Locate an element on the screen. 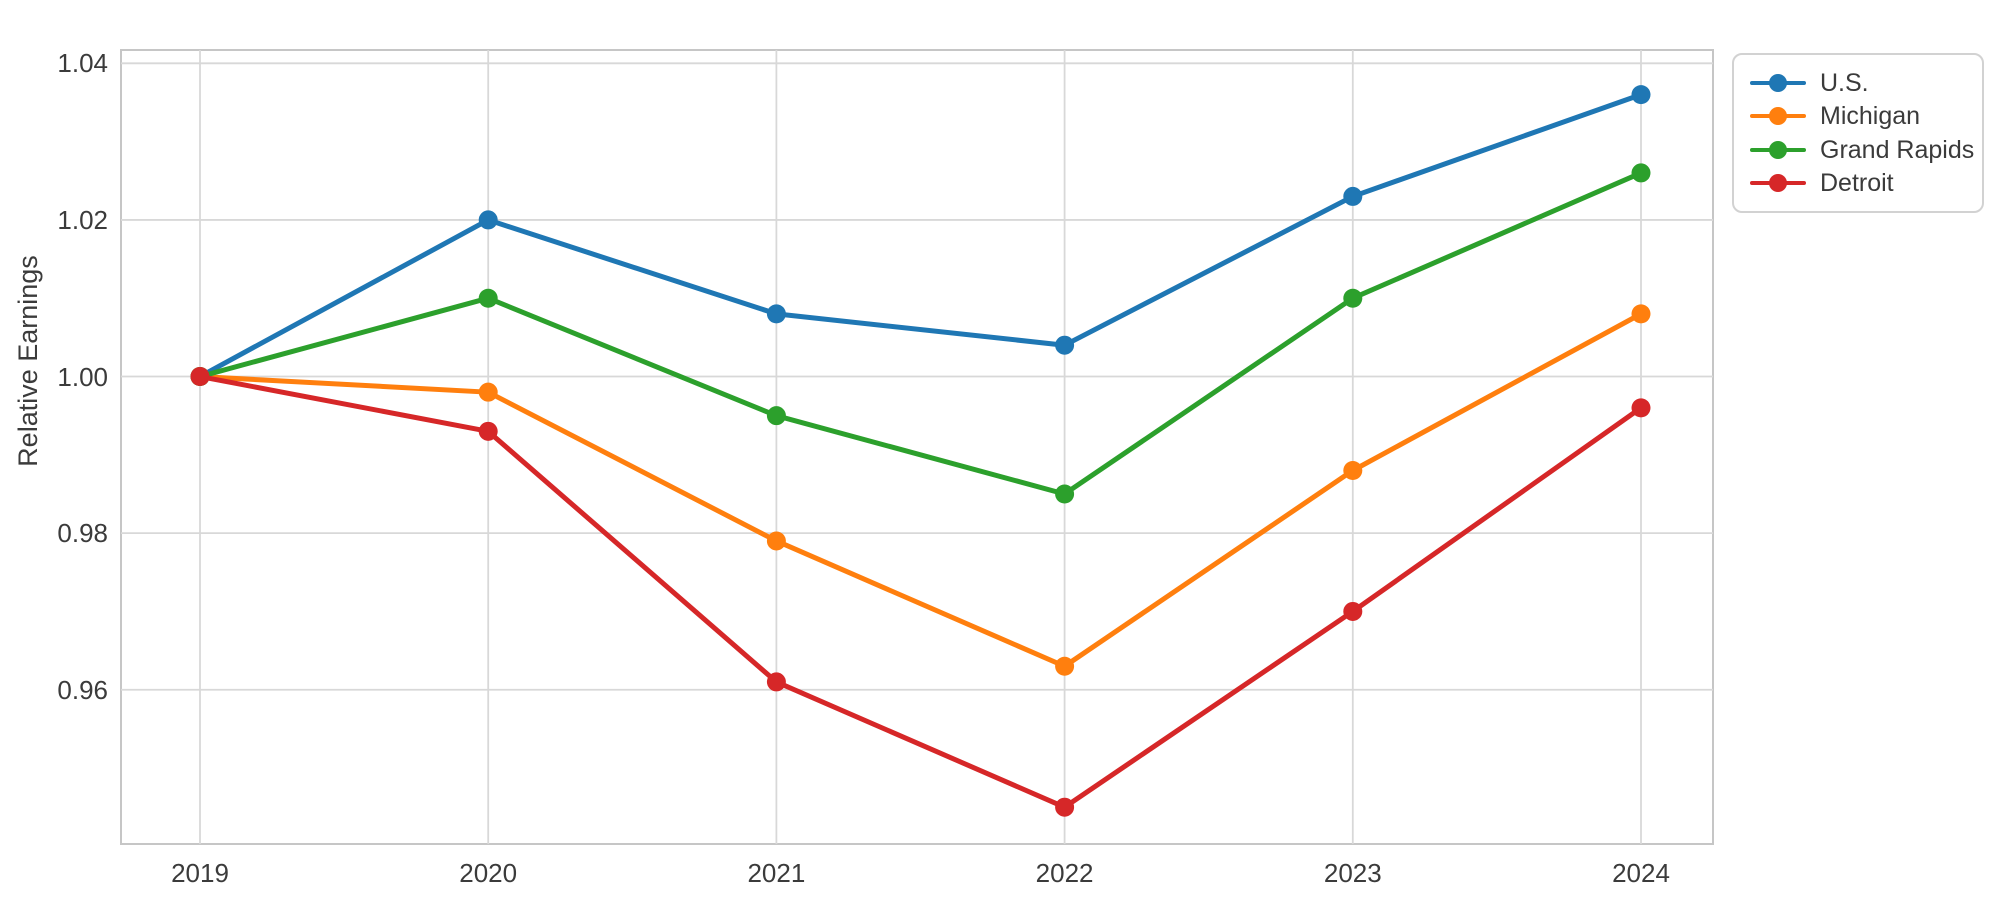 This screenshot has width=2000, height=900. y-axis-label: Relative Earnings is located at coordinates (28, 361).